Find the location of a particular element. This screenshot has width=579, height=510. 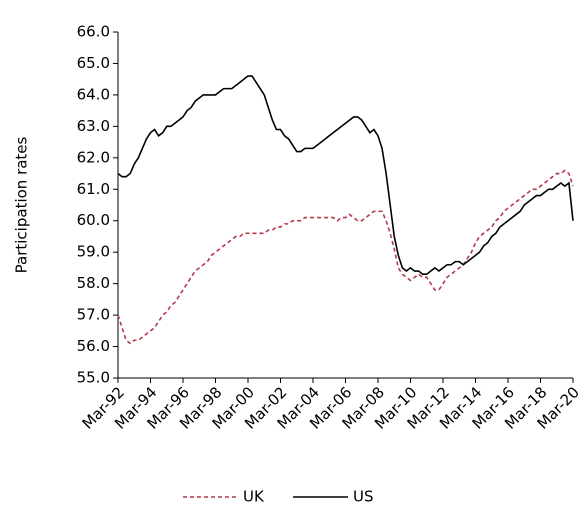

y-tick-label: 64.0 is located at coordinates (93, 94).